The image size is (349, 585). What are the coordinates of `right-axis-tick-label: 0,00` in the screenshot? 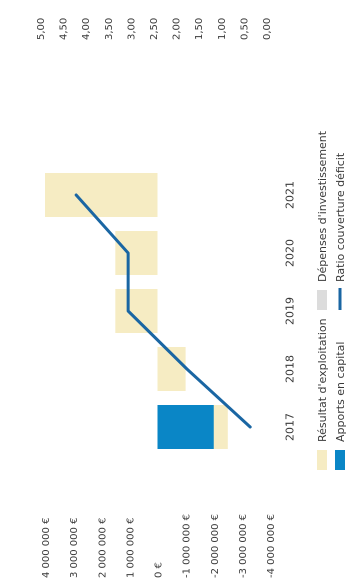 It's located at (267, 29).